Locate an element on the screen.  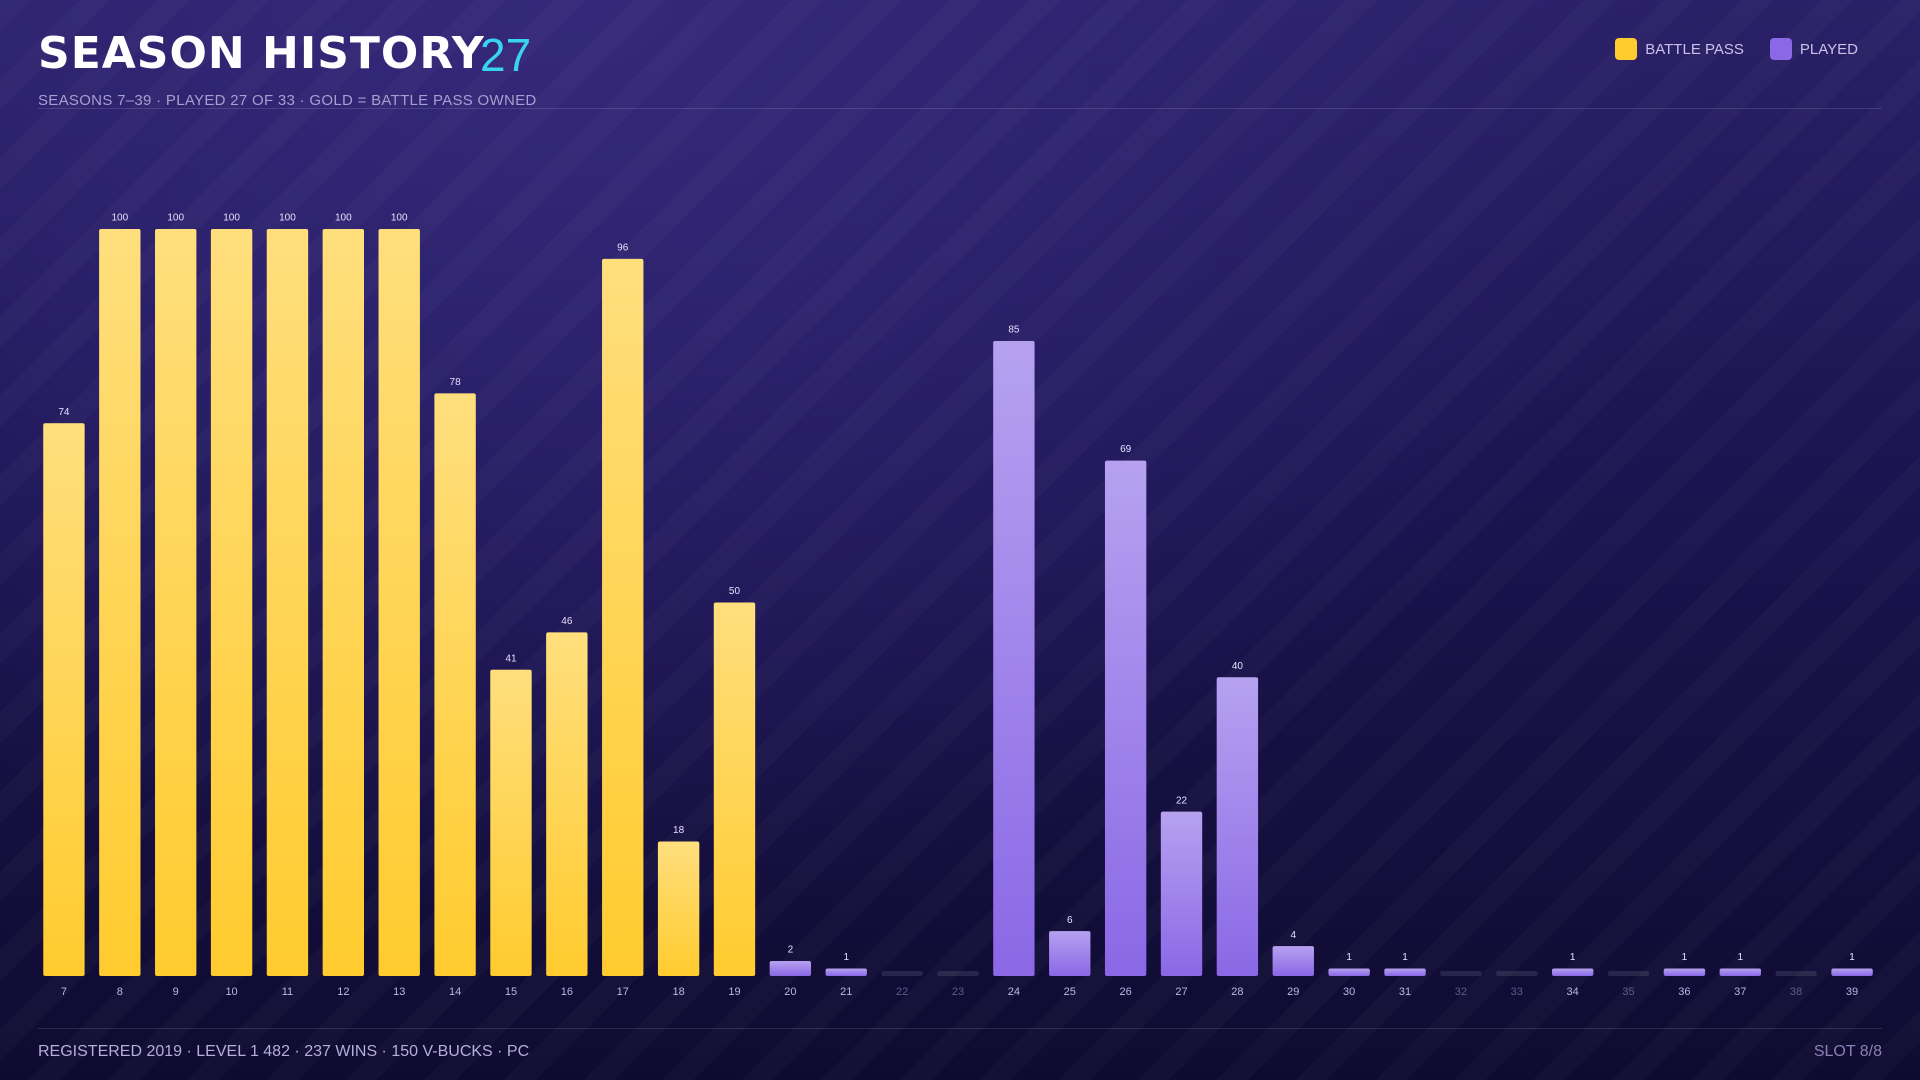
x-tick-label: 12 is located at coordinates (343, 992).